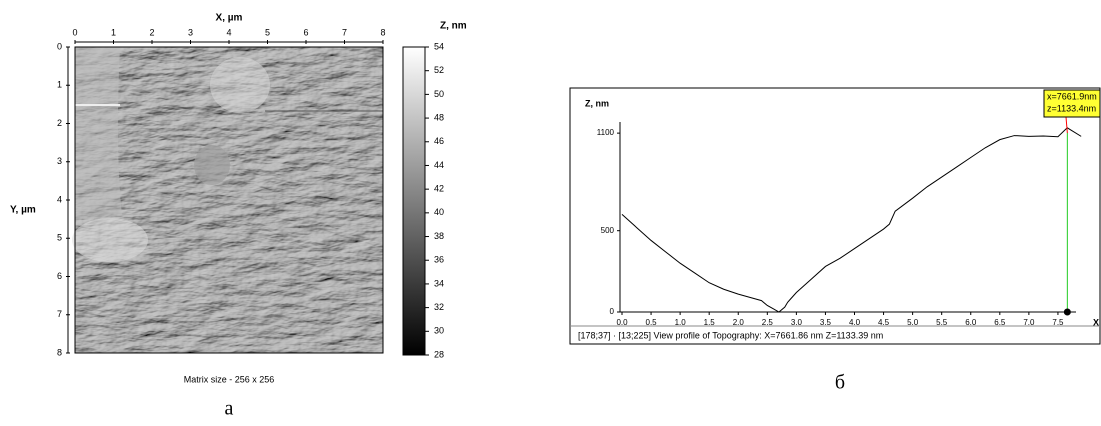  I want to click on colorbar-tick-label: 52, so click(439, 70).